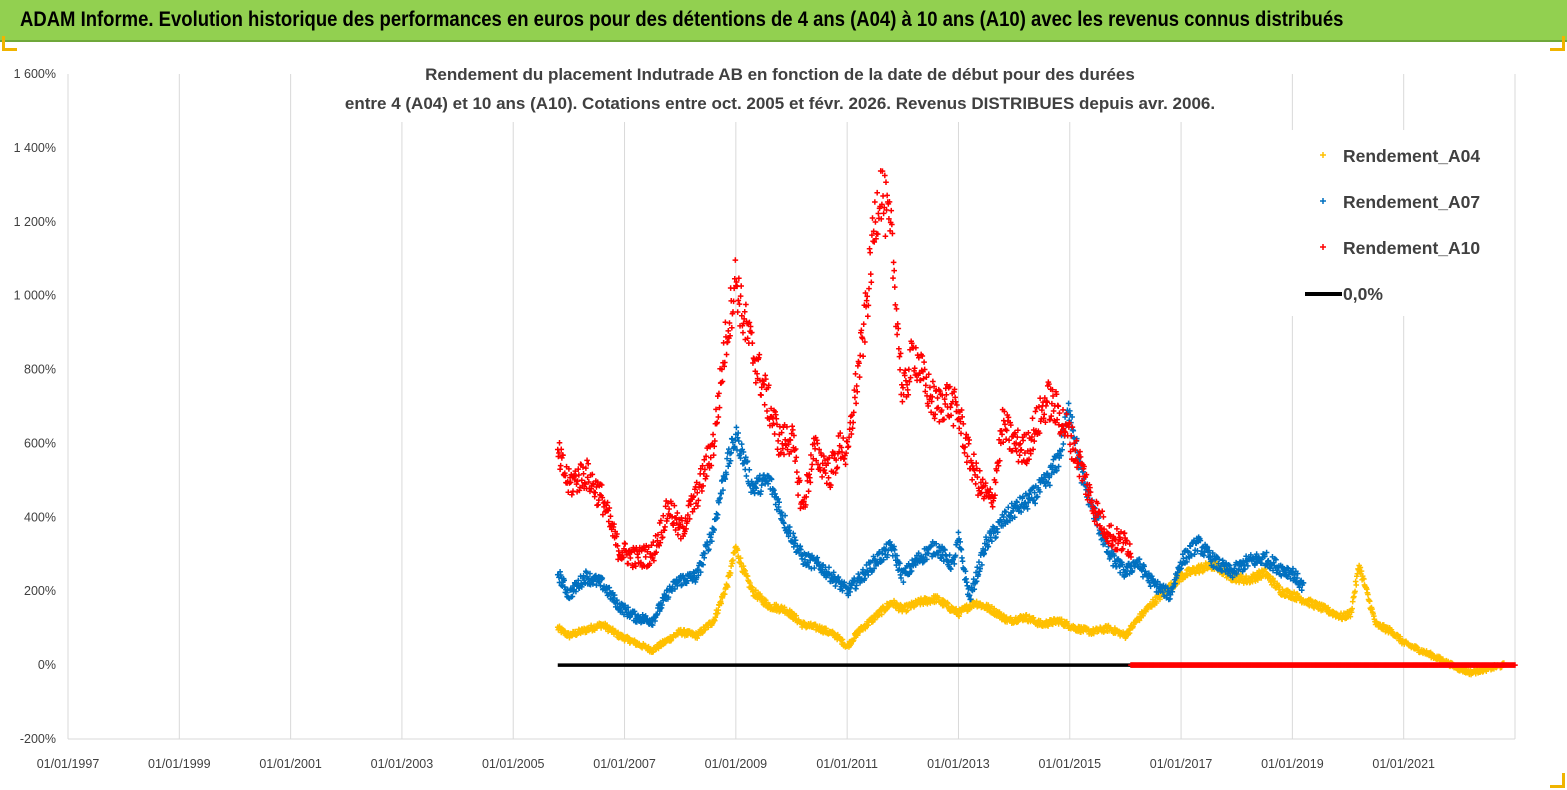 Image resolution: width=1567 pixels, height=790 pixels. Describe the element at coordinates (1323, 155) in the screenshot. I see `legend-marker-swatch` at that location.